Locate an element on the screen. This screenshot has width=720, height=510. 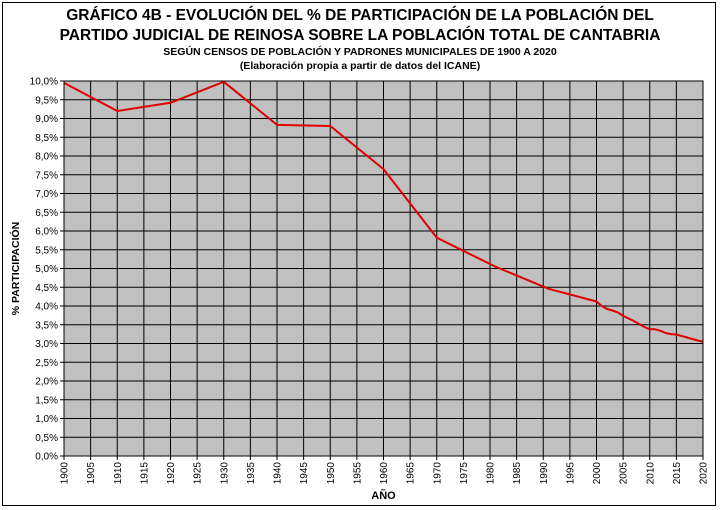
y-tick-label: 6,0% is located at coordinates (46, 232).